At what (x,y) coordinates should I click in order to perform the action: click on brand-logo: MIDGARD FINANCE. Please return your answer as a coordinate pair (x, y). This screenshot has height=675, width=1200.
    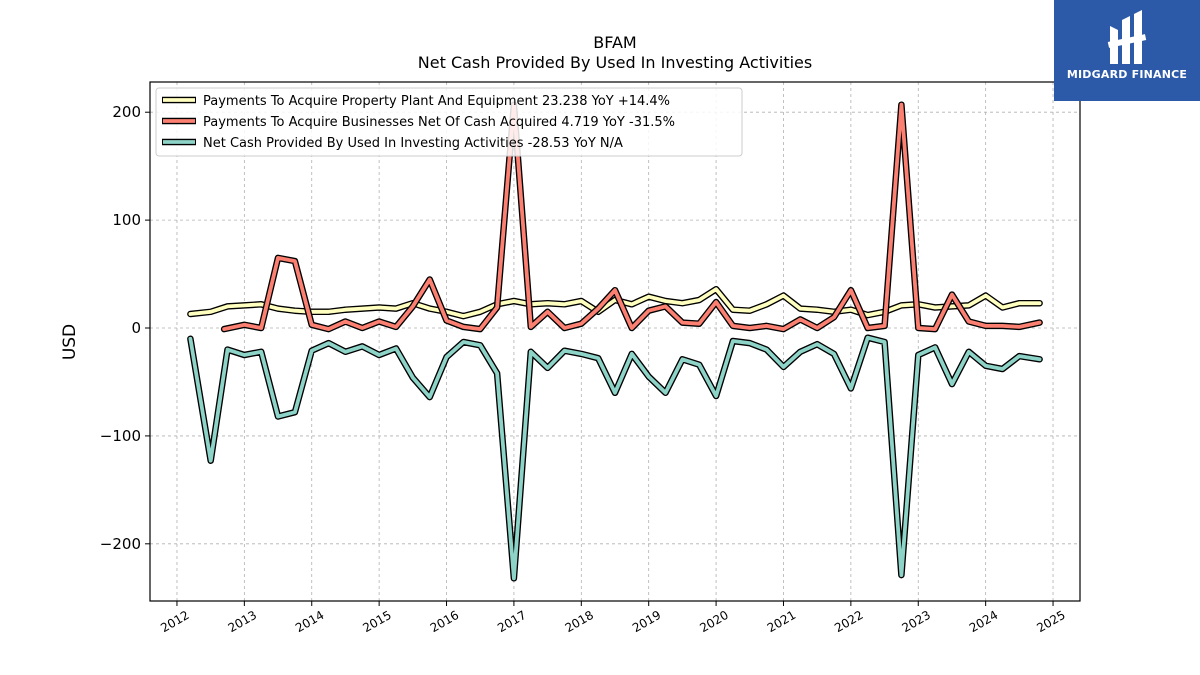
    Looking at the image, I should click on (1127, 50).